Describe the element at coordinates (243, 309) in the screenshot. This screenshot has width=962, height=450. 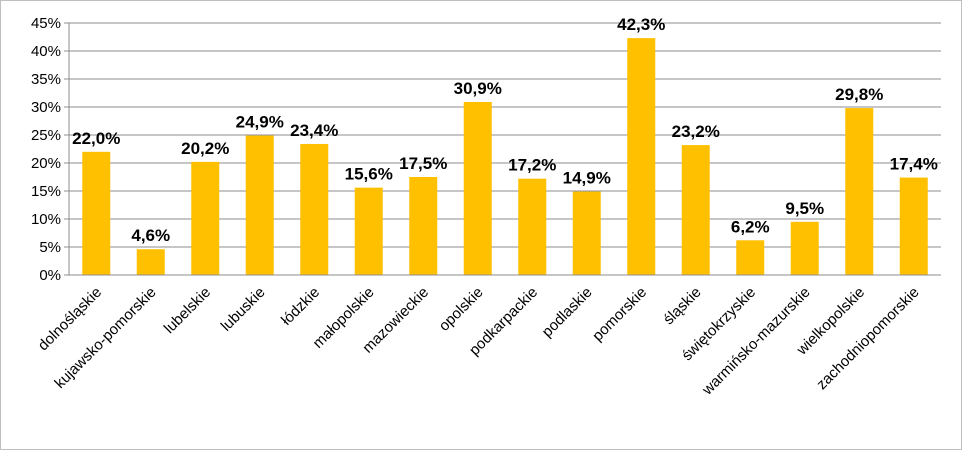
I see `category-label: lubuskie` at that location.